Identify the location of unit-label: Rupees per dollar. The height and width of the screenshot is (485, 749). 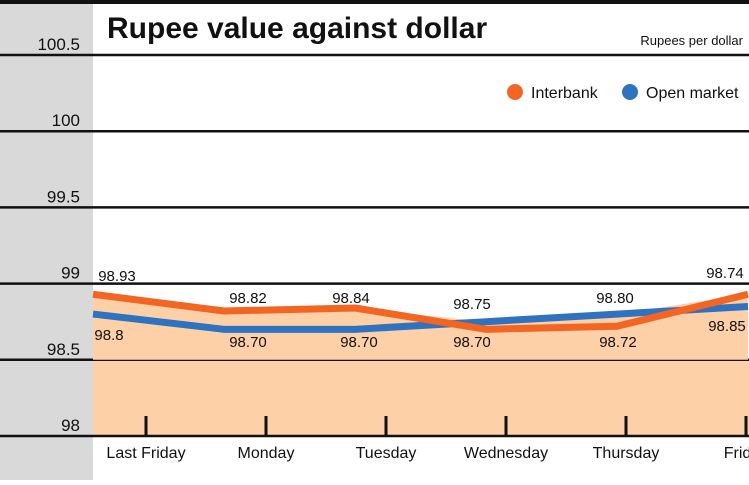
(691, 40).